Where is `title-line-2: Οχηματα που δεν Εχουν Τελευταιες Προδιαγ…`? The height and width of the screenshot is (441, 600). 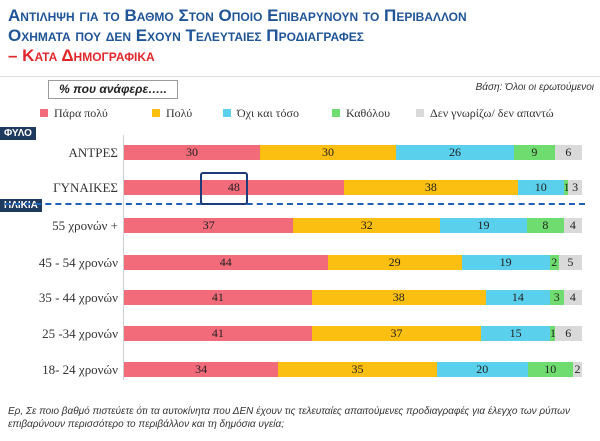 title-line-2: Οχηματα που δεν Εχουν Τελευταιες Προδιαγ… is located at coordinates (186, 35).